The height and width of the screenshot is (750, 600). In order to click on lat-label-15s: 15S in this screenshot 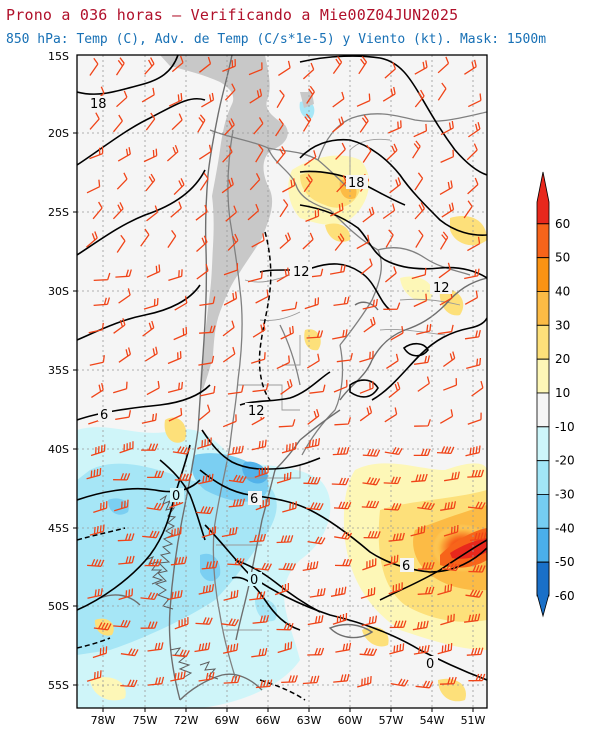, I will do `click(58, 56)`.